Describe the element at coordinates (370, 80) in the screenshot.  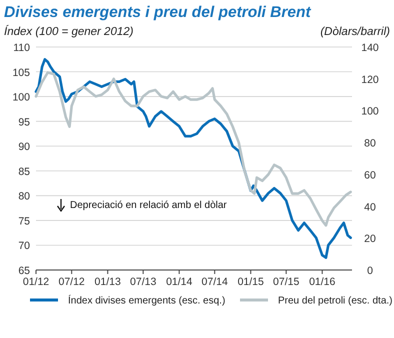
I see `y2-tick-label: 120` at that location.